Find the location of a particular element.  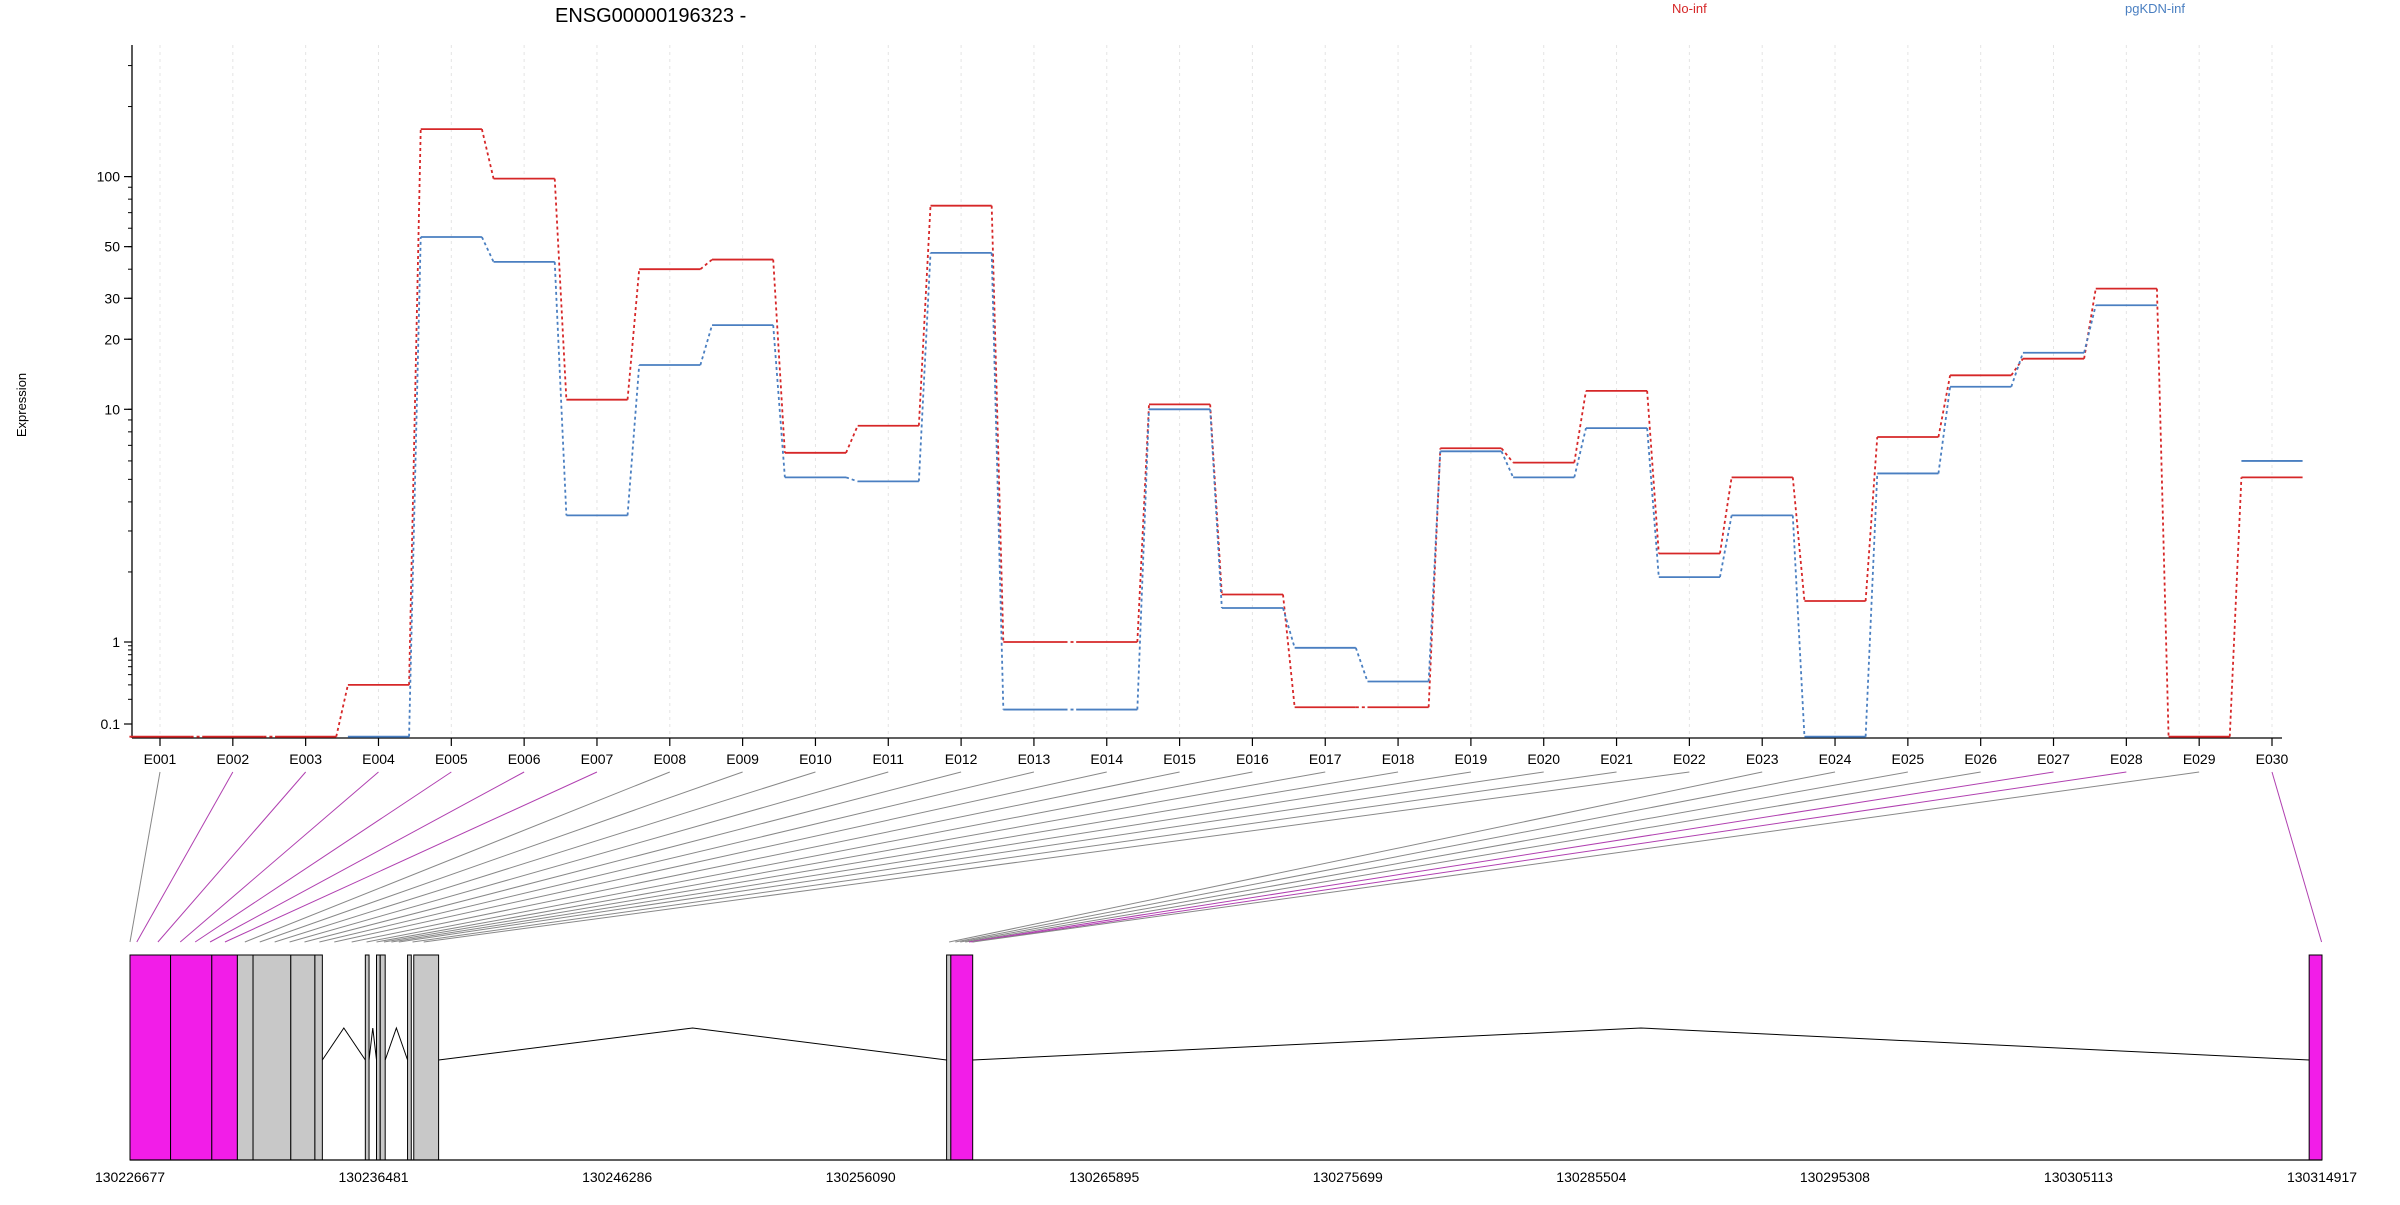

x-tick-label-e024: E024 is located at coordinates (1835, 759).